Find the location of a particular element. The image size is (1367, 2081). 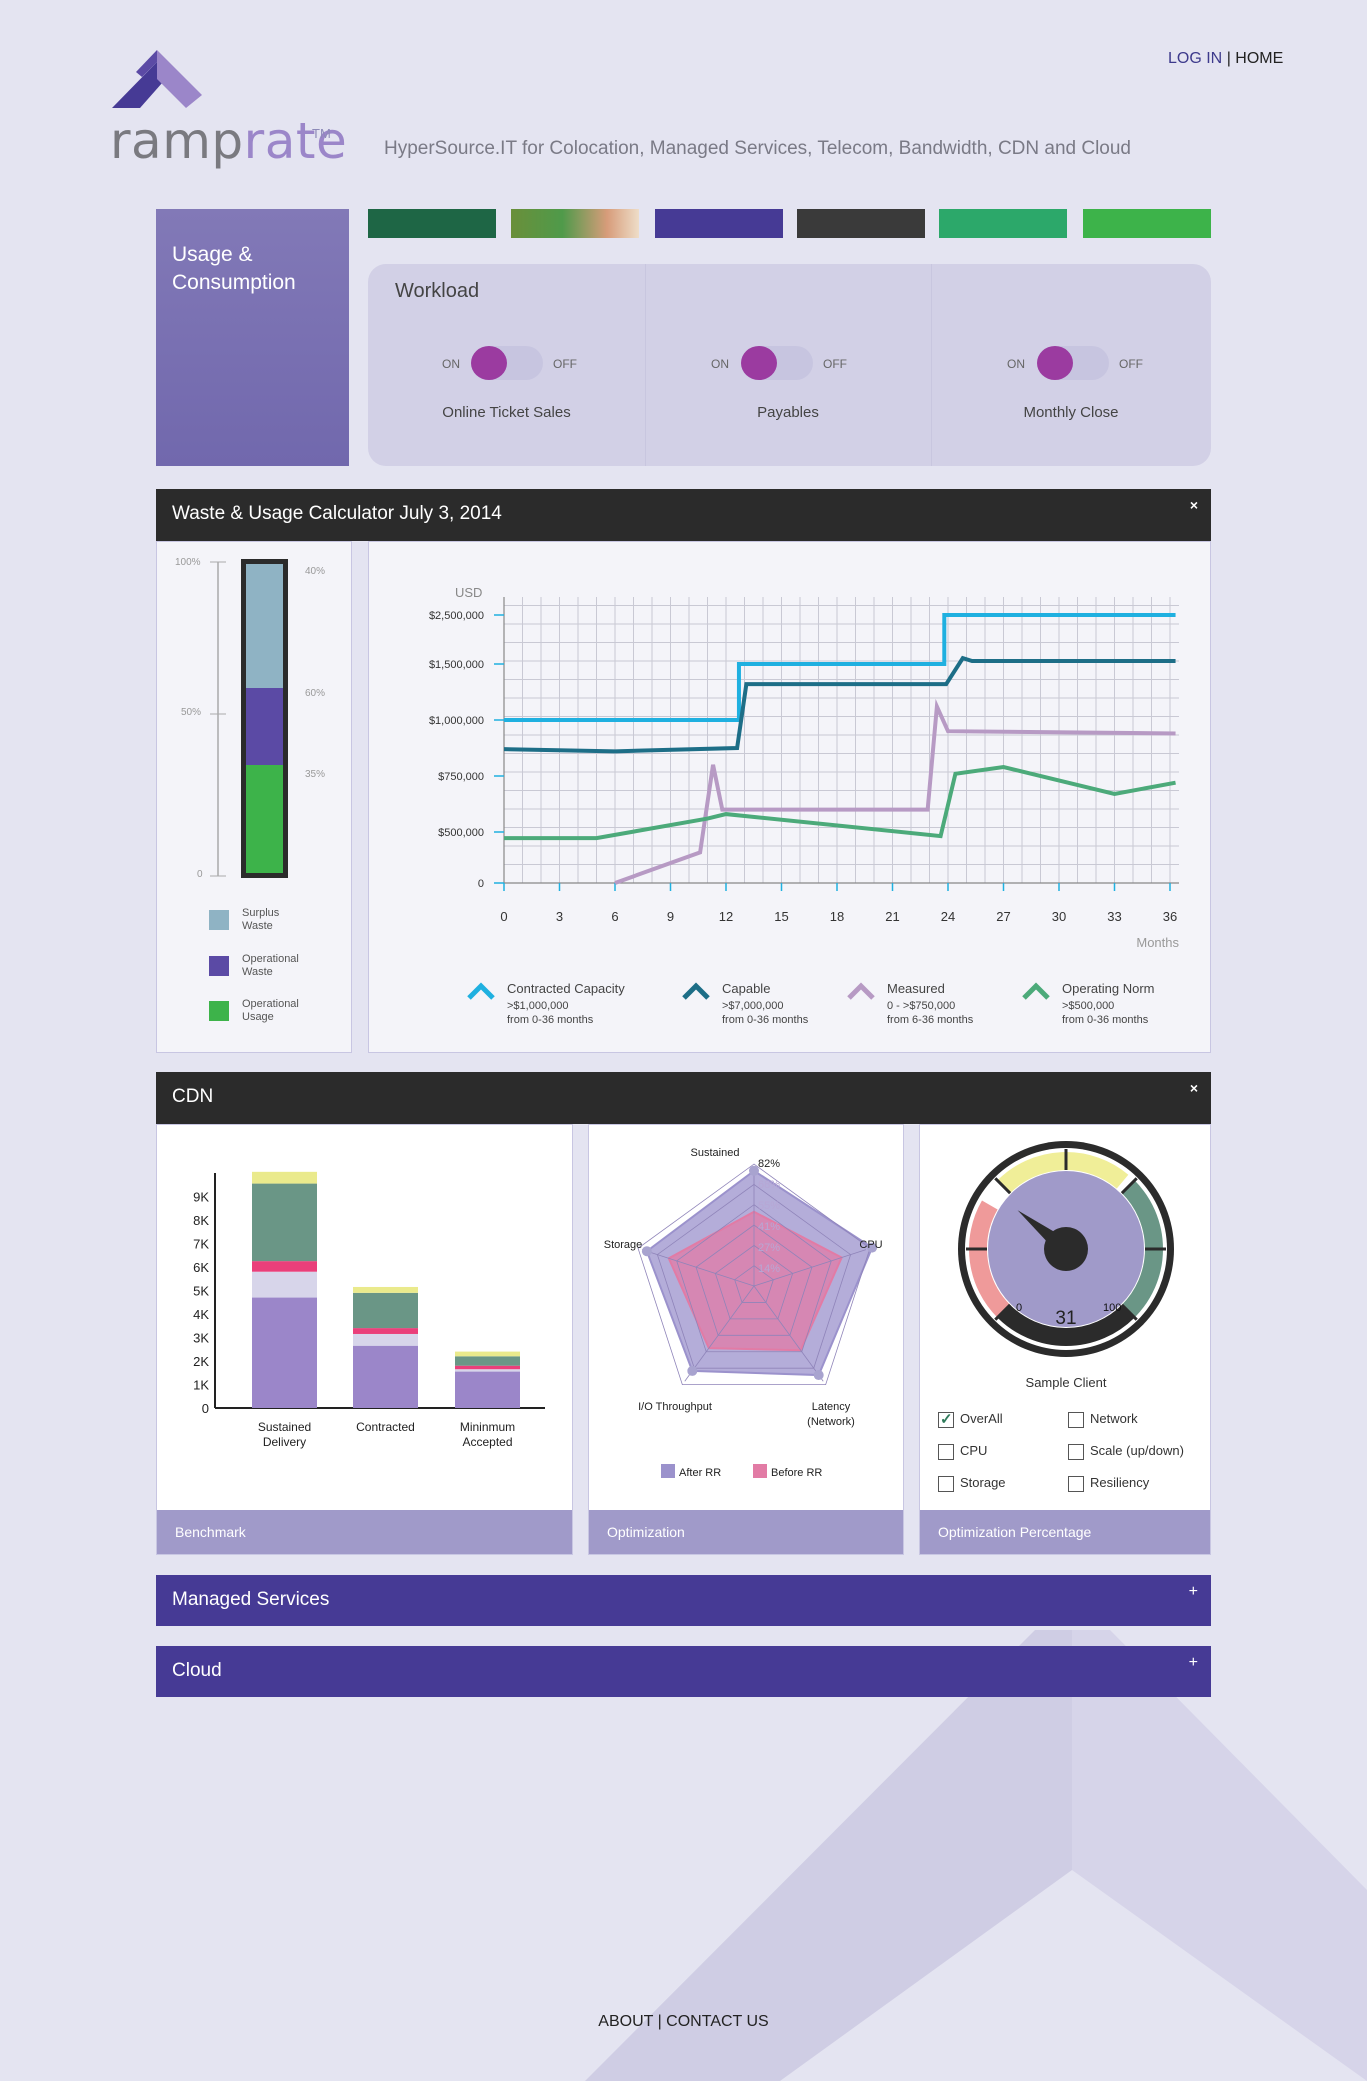

swatch-image is located at coordinates (575, 223).